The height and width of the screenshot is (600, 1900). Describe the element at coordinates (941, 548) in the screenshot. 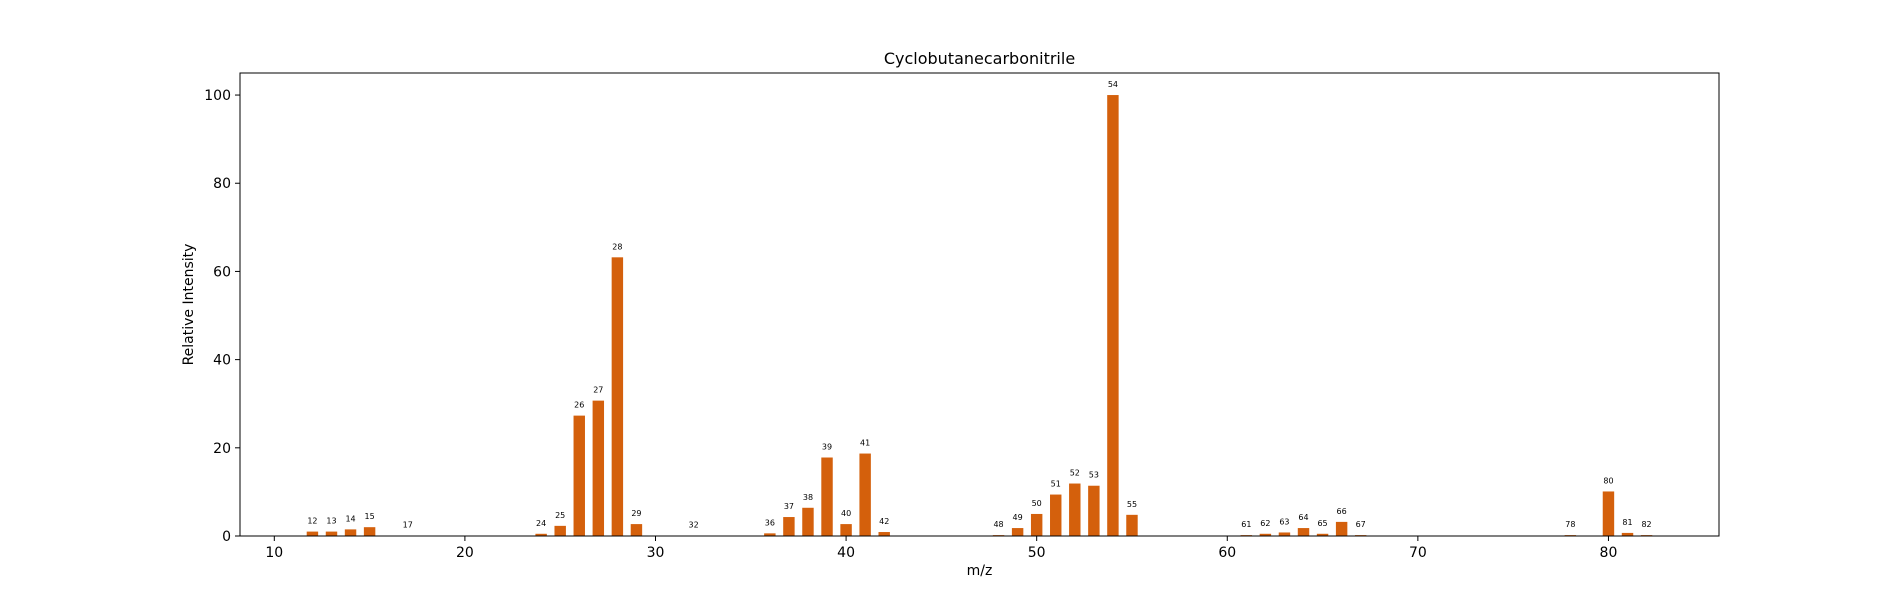

I see `x-axis-ticks: 10 20 30 40 50 60 70 80` at that location.